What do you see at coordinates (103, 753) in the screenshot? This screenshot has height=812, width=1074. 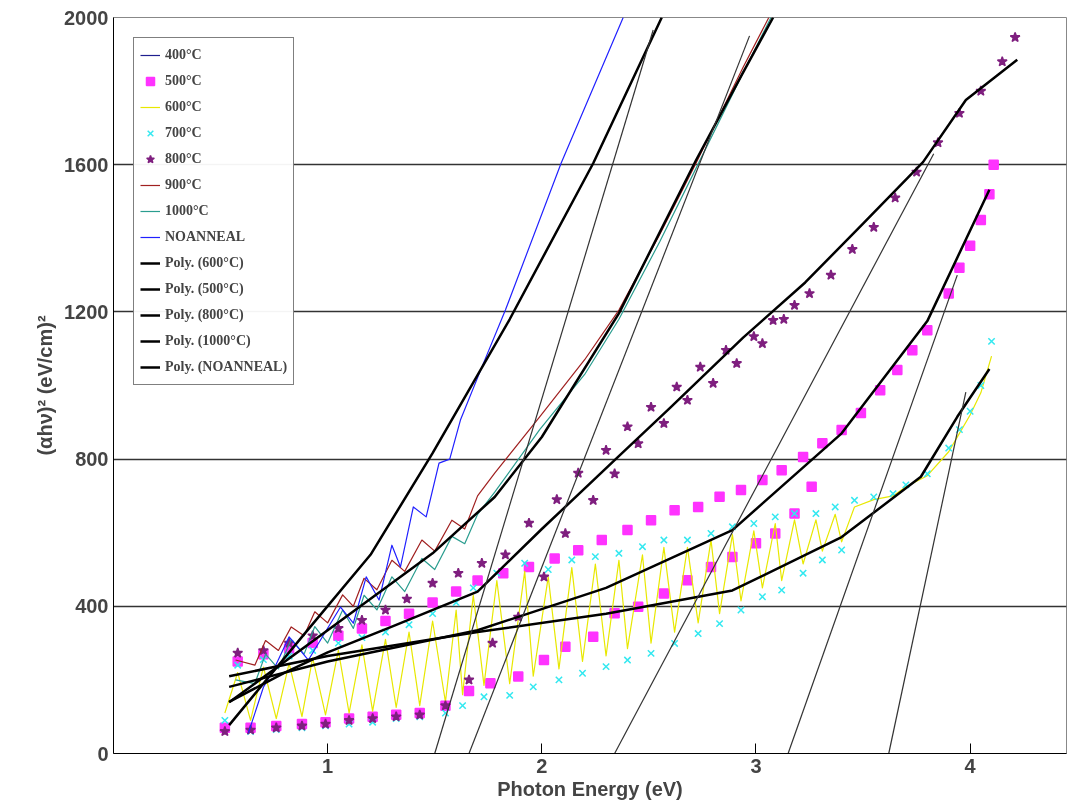 I see `y-tick-label: 0` at bounding box center [103, 753].